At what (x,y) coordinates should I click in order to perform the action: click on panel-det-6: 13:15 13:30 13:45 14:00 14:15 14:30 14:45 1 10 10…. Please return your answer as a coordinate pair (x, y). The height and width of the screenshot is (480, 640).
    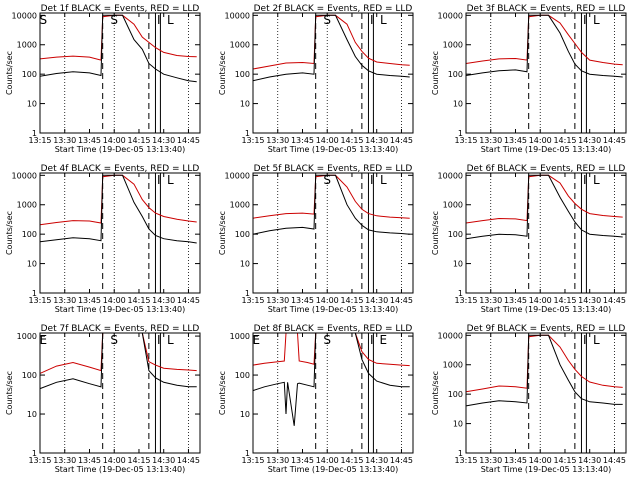
    Looking at the image, I should click on (529, 239).